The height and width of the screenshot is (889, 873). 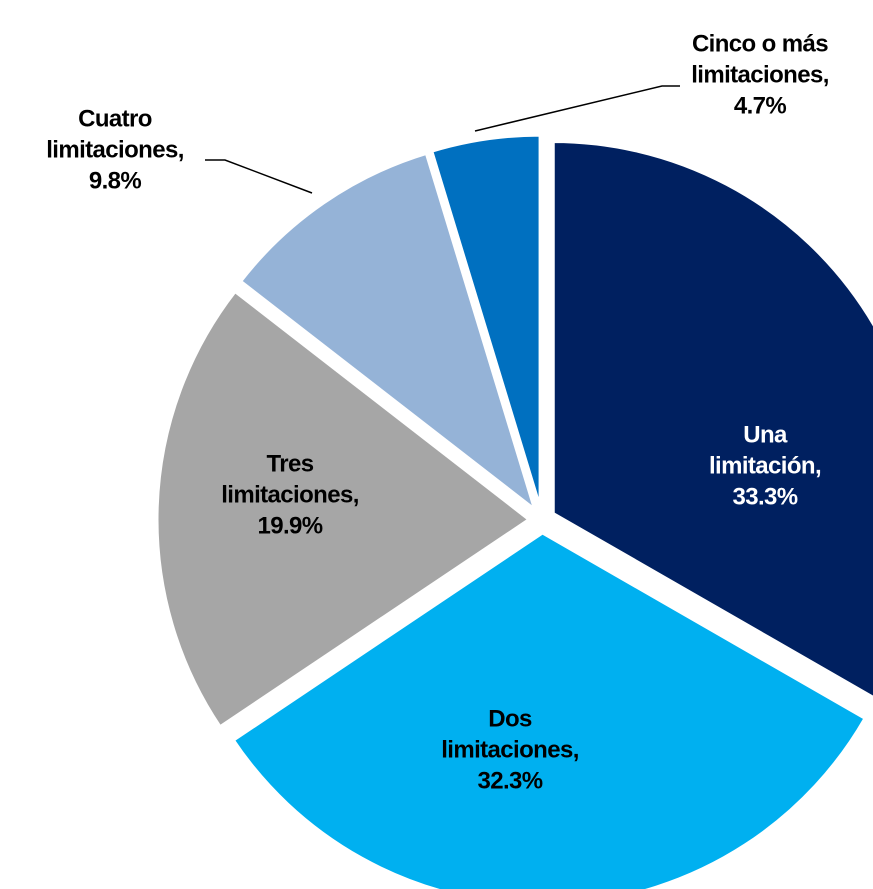 I want to click on value-label: 19.9%, so click(x=290, y=526).